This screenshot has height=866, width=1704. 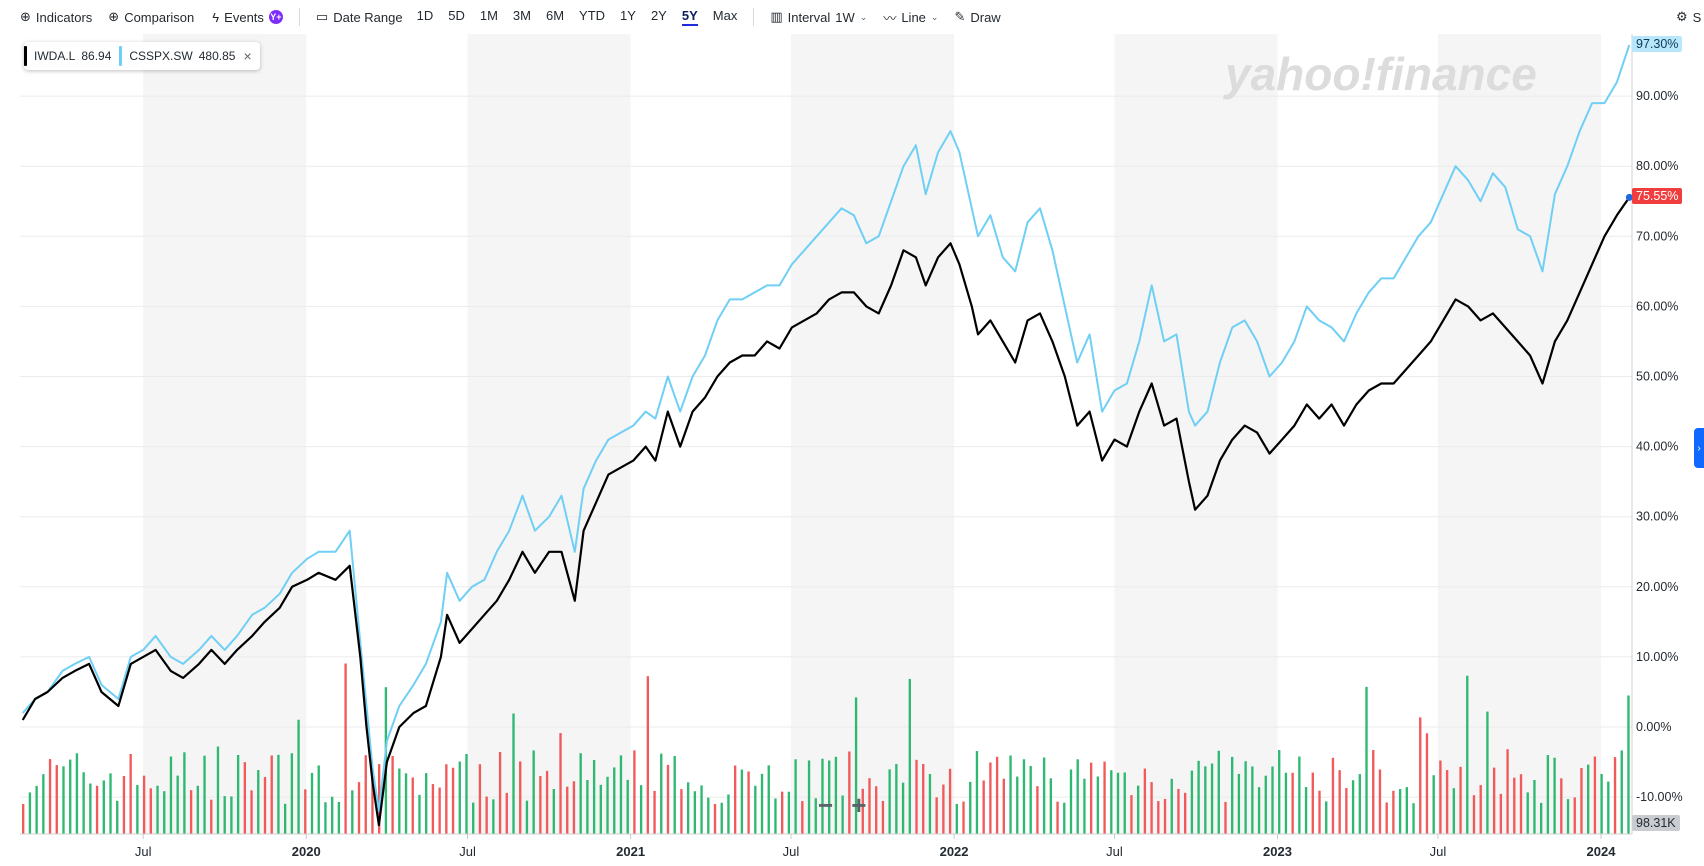 I want to click on legend-item-iwda-l: IWDA.L 86.94, so click(x=71, y=56).